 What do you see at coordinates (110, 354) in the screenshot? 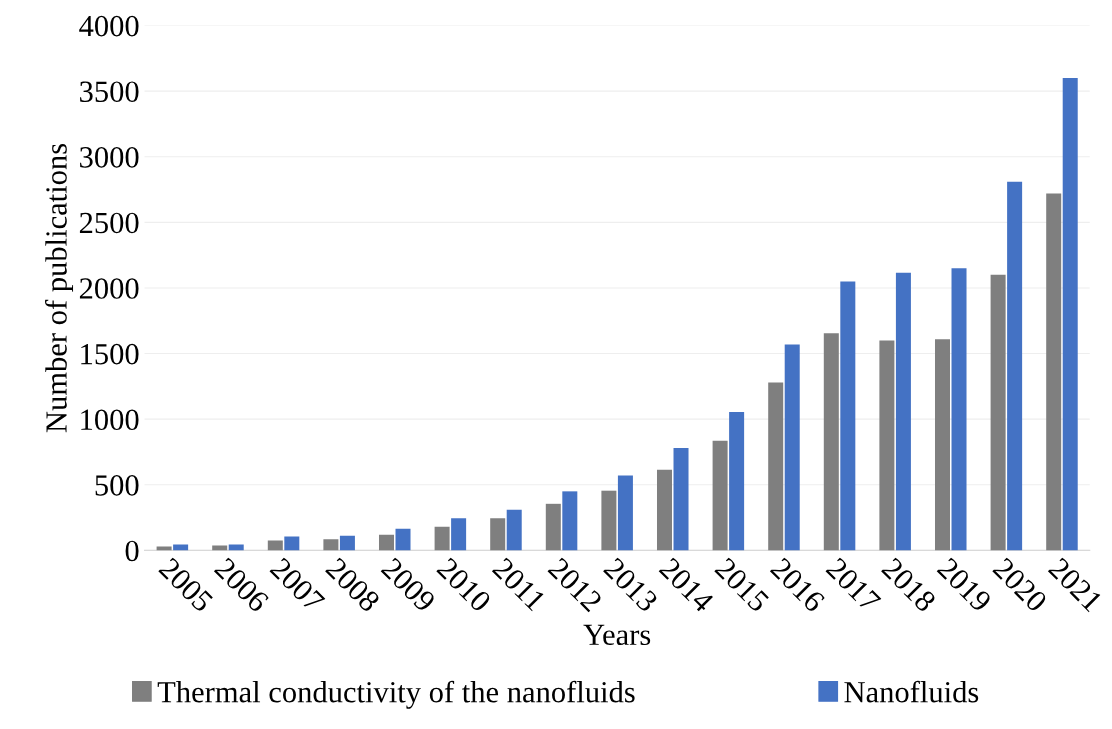
I see `y-tick-label: 1500` at bounding box center [110, 354].